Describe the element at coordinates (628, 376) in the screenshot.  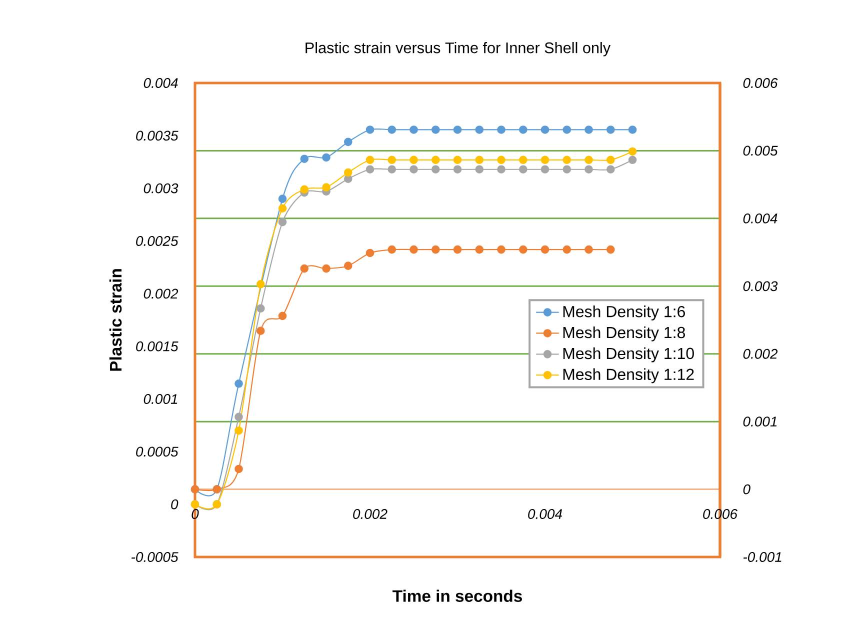
I see `legend-label: Mesh Density 1:12` at that location.